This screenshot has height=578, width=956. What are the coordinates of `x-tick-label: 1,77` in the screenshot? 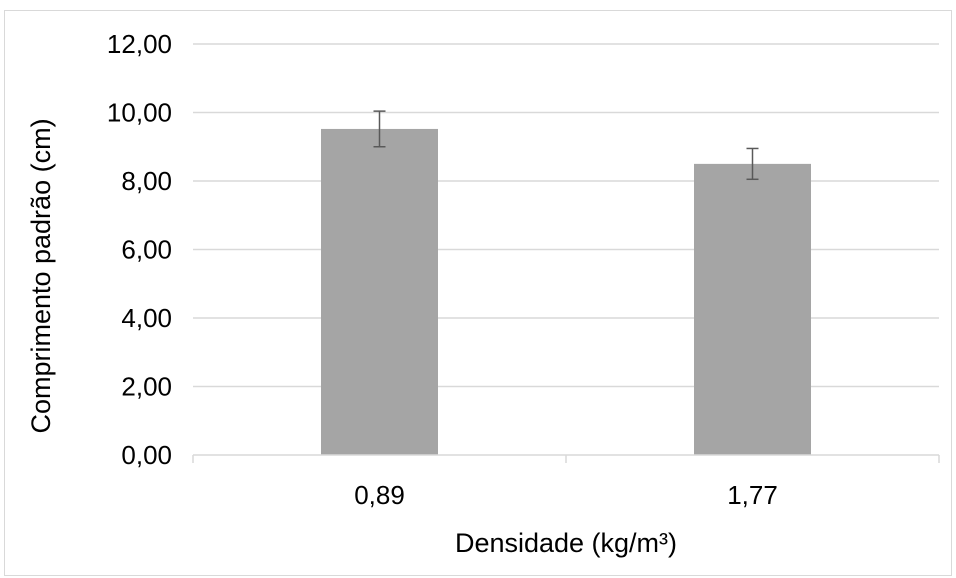 It's located at (752, 495).